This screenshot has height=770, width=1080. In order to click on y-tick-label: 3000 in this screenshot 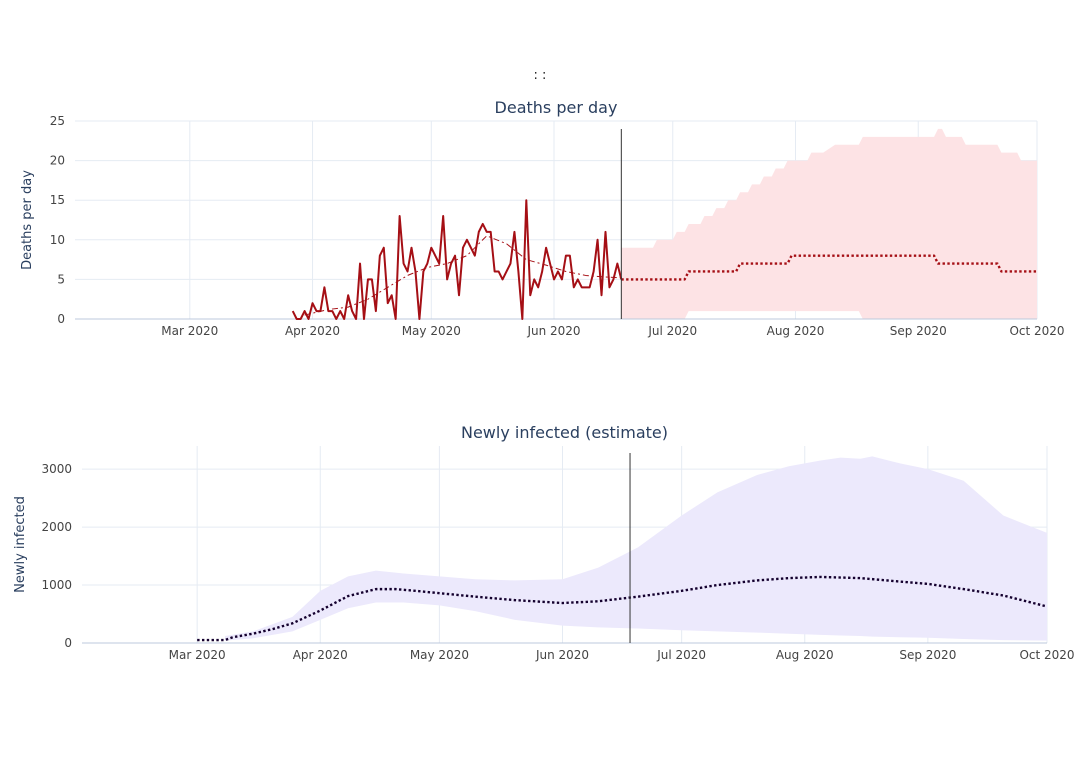, I will do `click(56, 469)`.